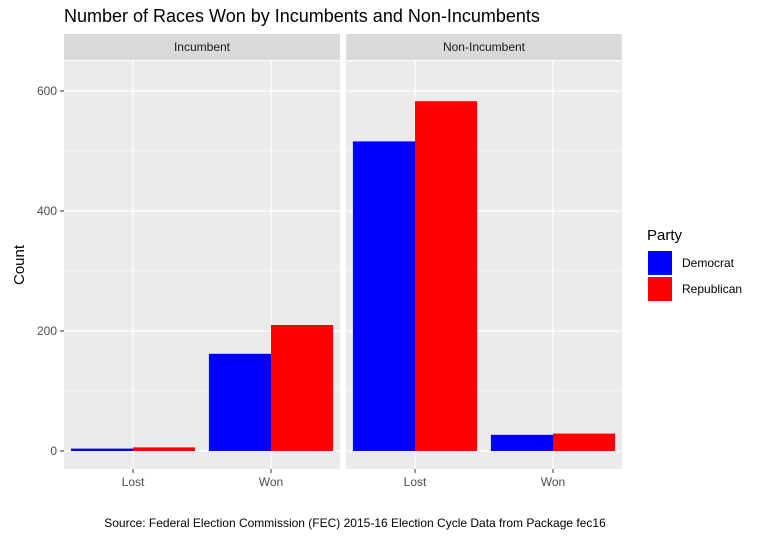 The height and width of the screenshot is (553, 767). I want to click on y-tick-label: 0, so click(53, 451).